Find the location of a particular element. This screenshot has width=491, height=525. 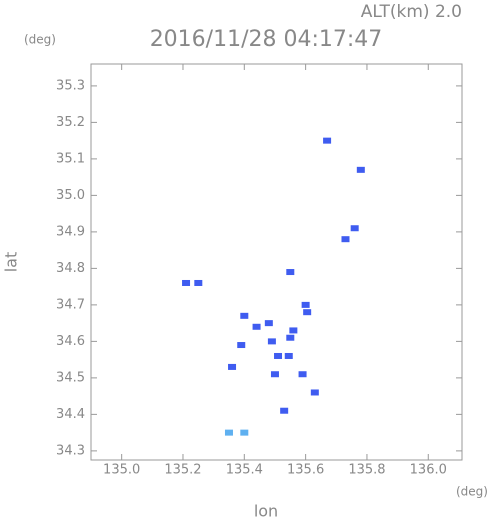

x-tick-label: 135.0 is located at coordinates (121, 470).